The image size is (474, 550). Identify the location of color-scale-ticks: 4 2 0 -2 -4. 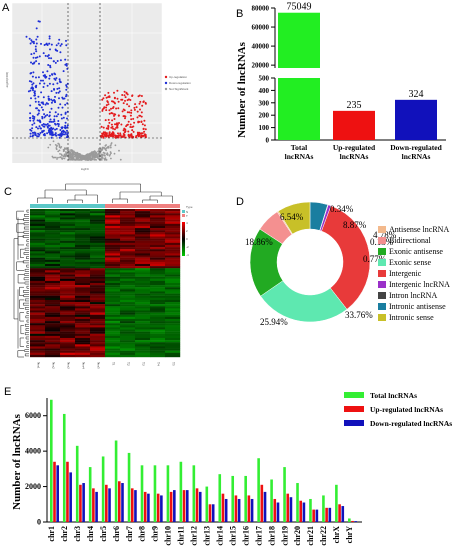
(187, 239).